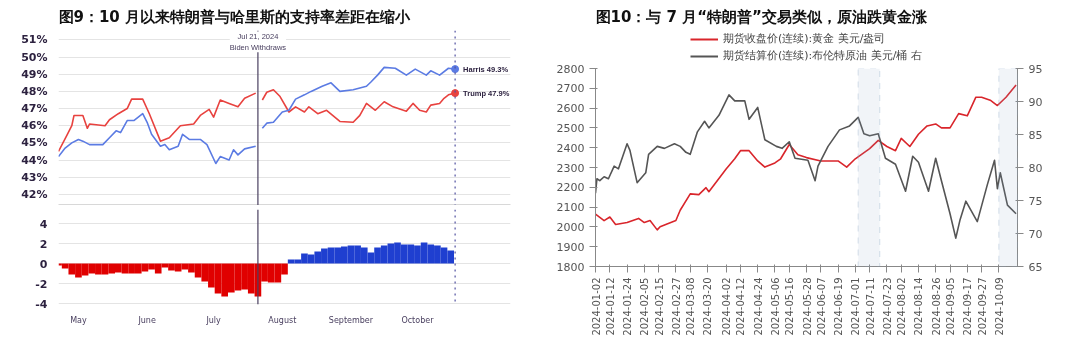 Image resolution: width=1080 pixels, height=340 pixels. What do you see at coordinates (34, 57) in the screenshot?
I see `y-tick-label: 50%` at bounding box center [34, 57].